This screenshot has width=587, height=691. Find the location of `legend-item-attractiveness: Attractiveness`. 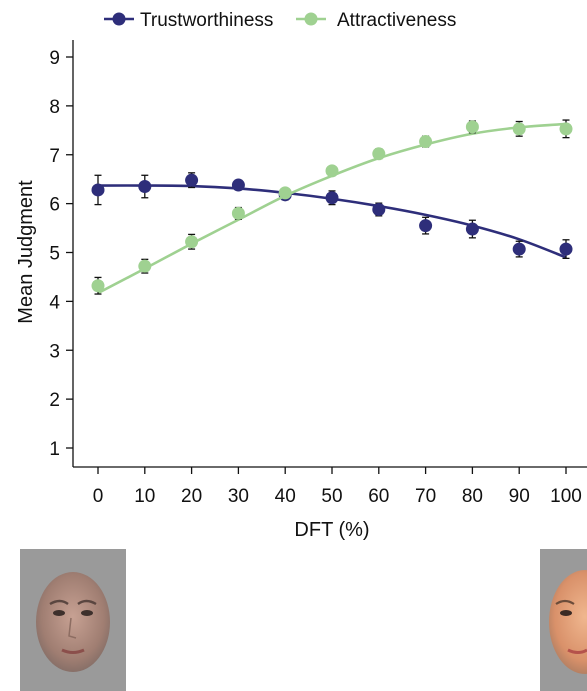

legend-item-attractiveness: Attractiveness is located at coordinates (376, 20).